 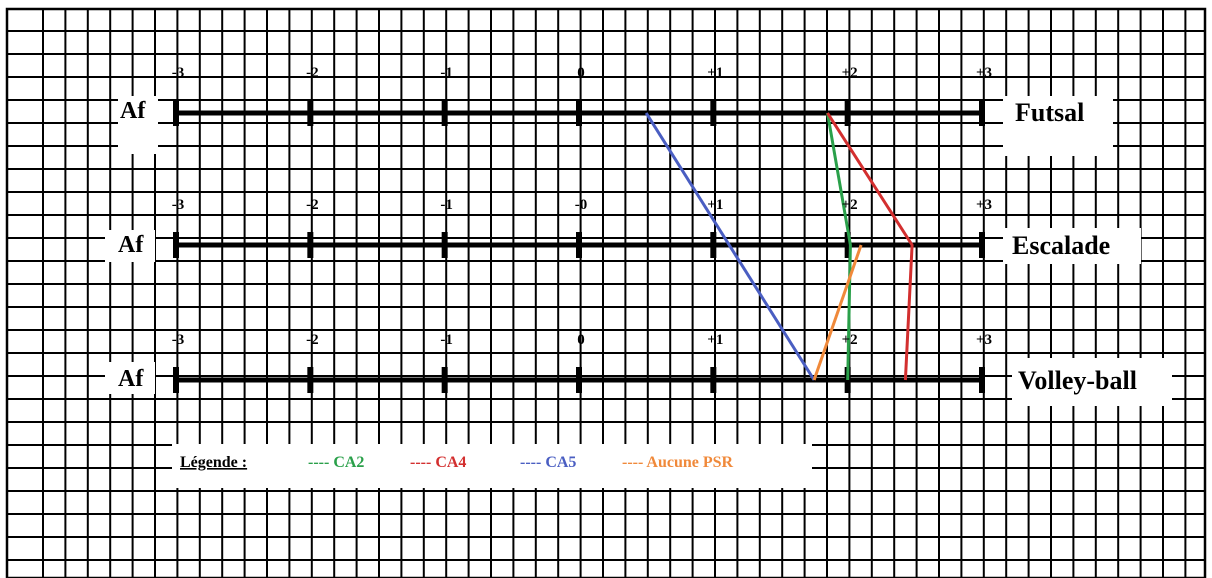 What do you see at coordinates (678, 462) in the screenshot?
I see `legend-entry: ---- Aucune PSR` at bounding box center [678, 462].